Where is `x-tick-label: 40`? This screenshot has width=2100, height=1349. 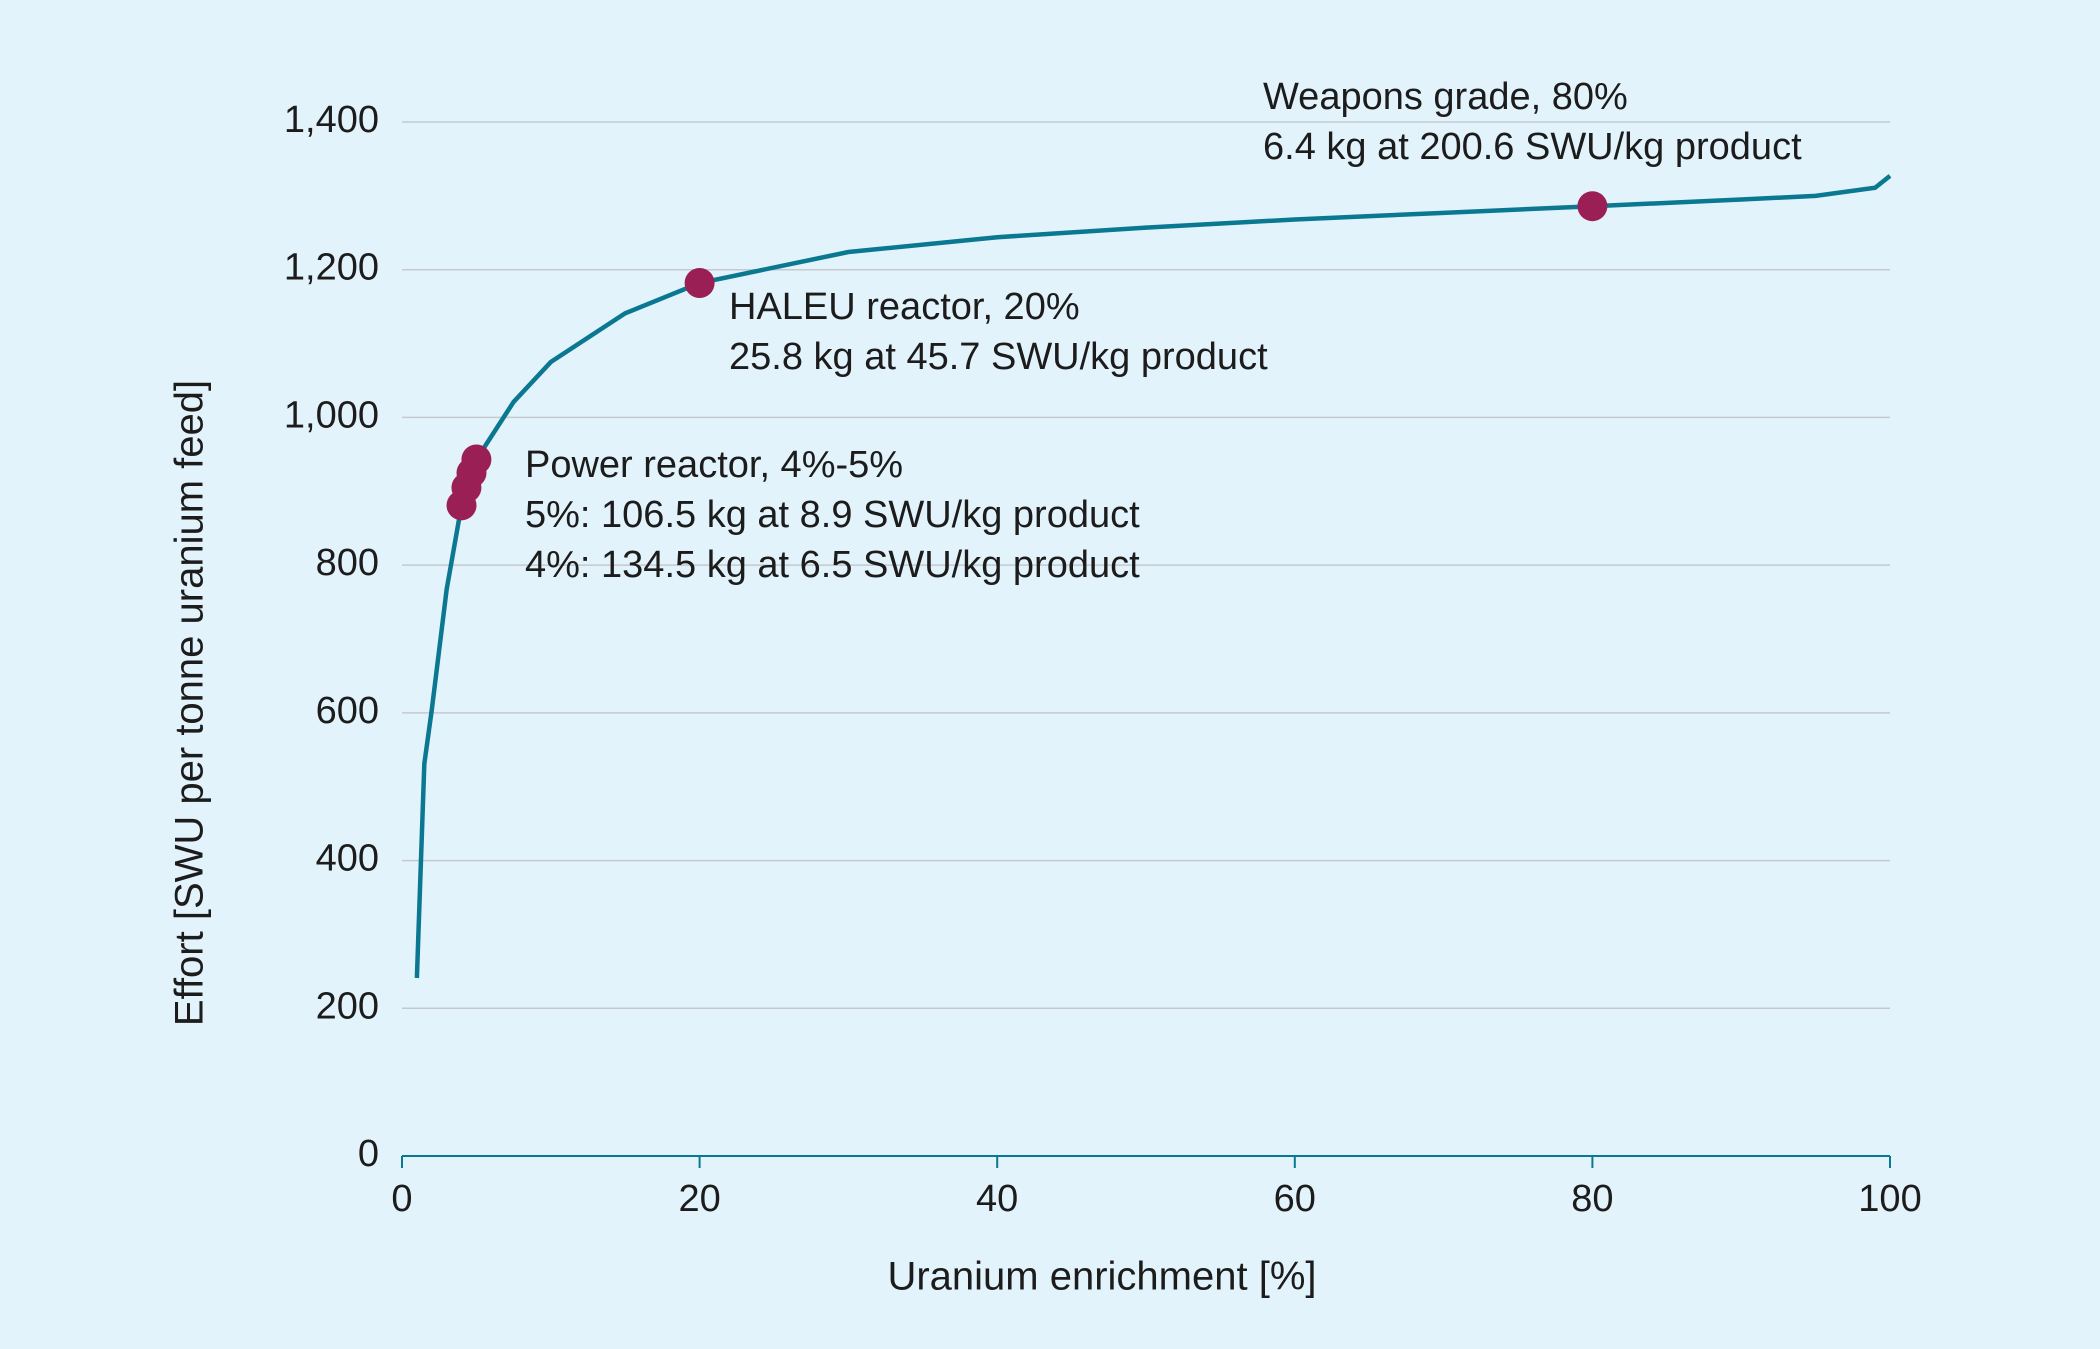
x-tick-label: 40 is located at coordinates (997, 1199).